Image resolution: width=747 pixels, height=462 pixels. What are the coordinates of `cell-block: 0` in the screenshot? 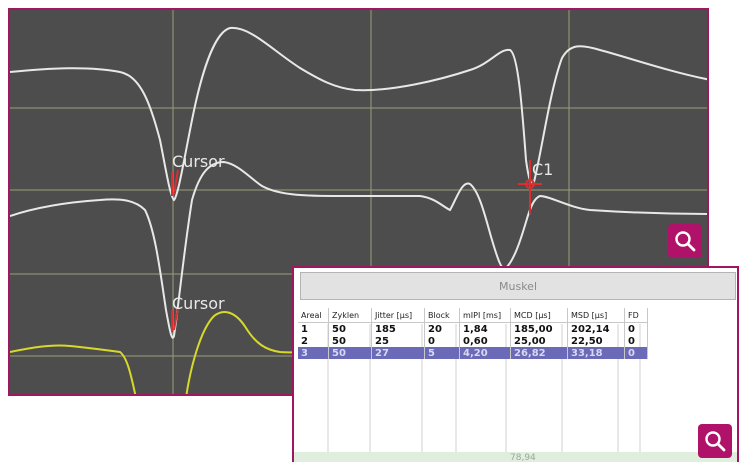 It's located at (442, 341).